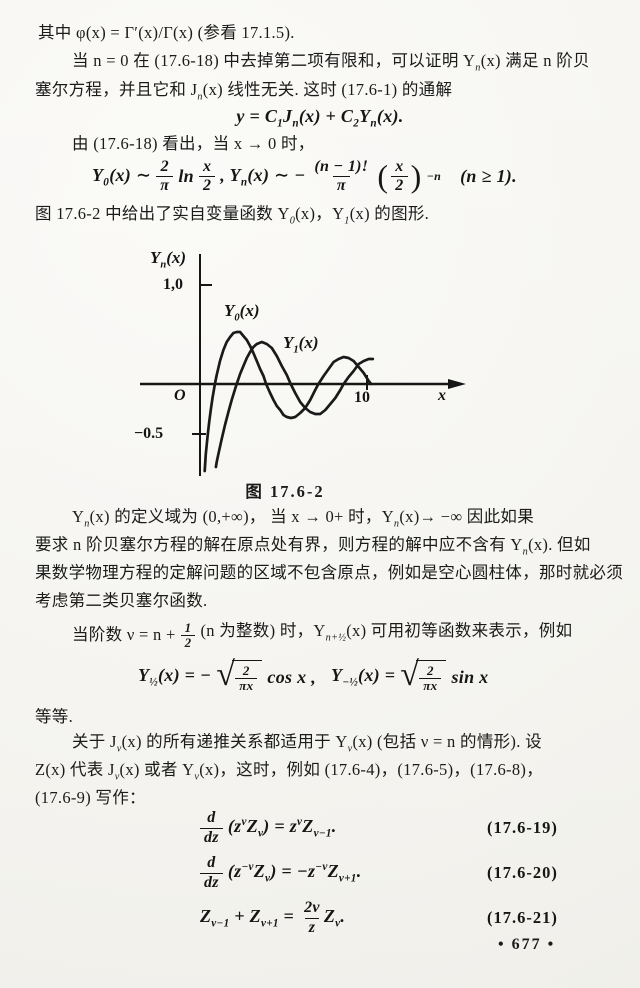 This screenshot has width=640, height=988. Describe the element at coordinates (329, 572) in the screenshot. I see `text-line: 果数学物理方程的定解问题的区域不包含原点，例如是空心圆柱体，那时就必须` at that location.